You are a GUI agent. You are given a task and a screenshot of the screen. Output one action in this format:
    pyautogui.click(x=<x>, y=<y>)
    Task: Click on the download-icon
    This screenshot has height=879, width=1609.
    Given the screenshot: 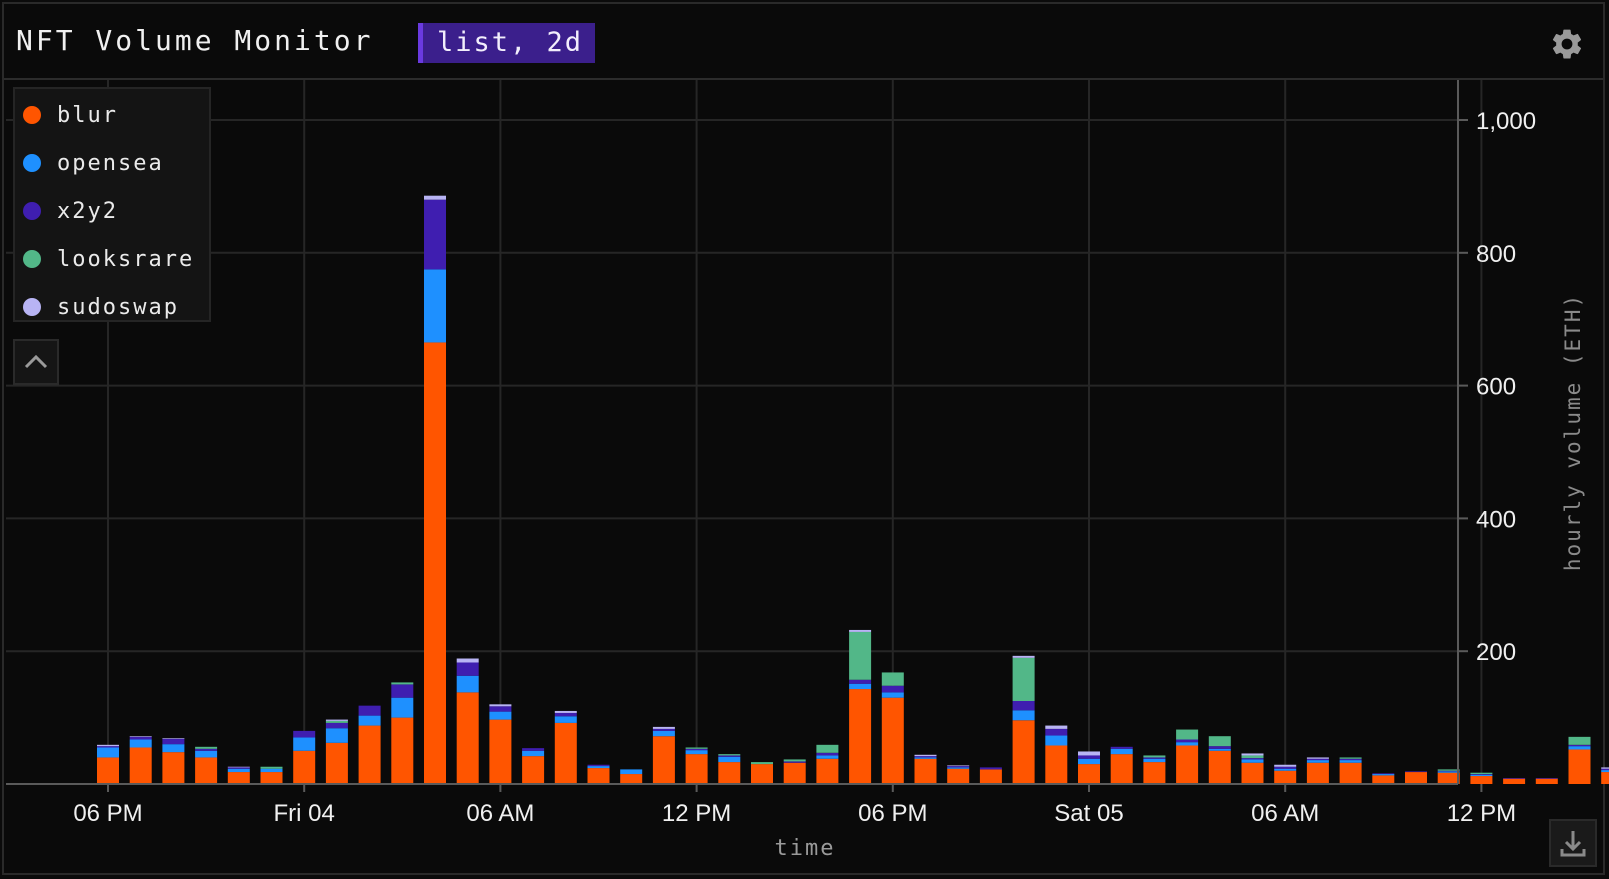 What is the action you would take?
    pyautogui.click(x=1573, y=844)
    